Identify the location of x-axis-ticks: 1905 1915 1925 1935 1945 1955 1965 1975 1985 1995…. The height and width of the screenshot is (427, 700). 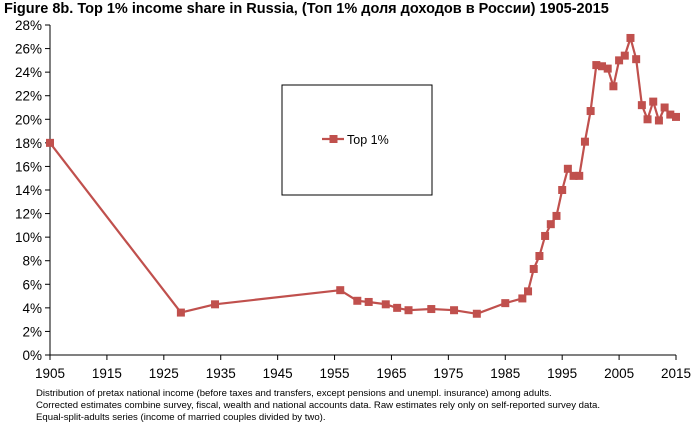
(363, 368).